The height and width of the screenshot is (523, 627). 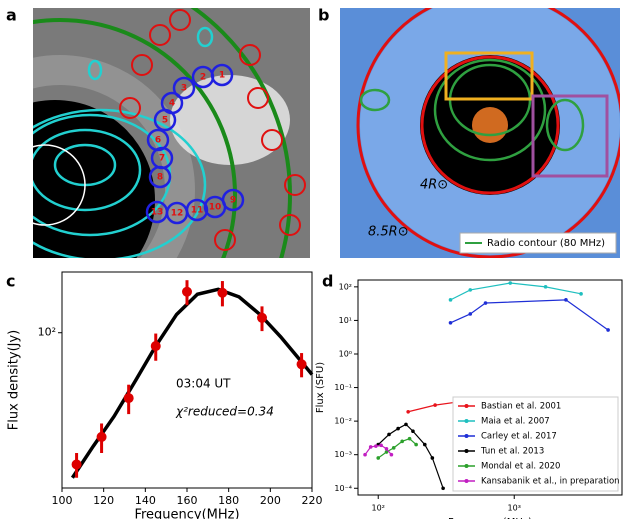 What do you see at coordinates (162, 159) in the screenshot?
I see `marker-label: 7` at bounding box center [162, 159].